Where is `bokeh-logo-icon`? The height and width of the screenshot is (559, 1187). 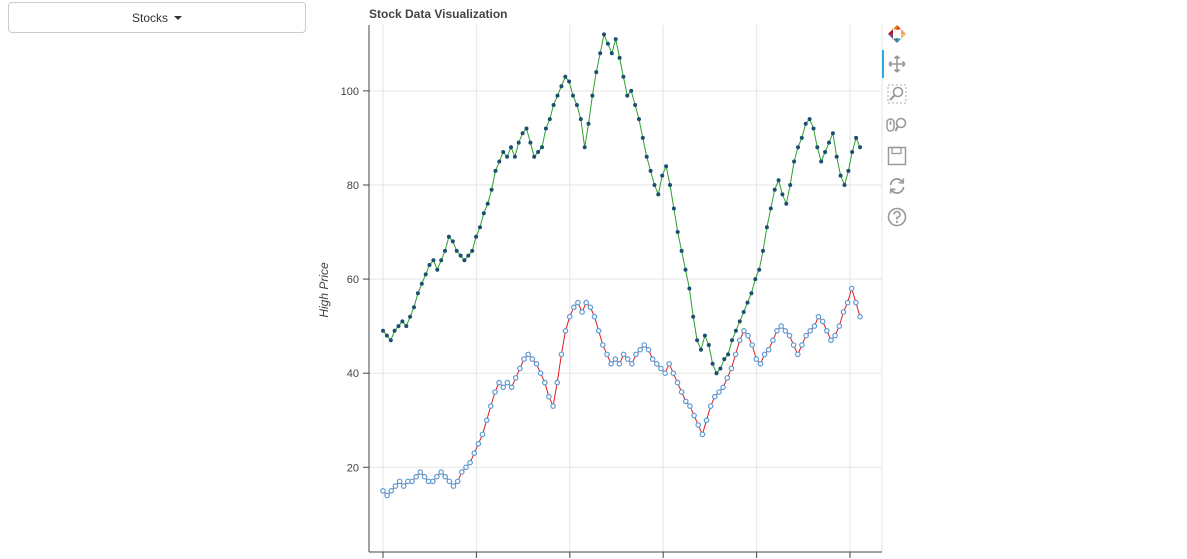 bokeh-logo-icon is located at coordinates (897, 34).